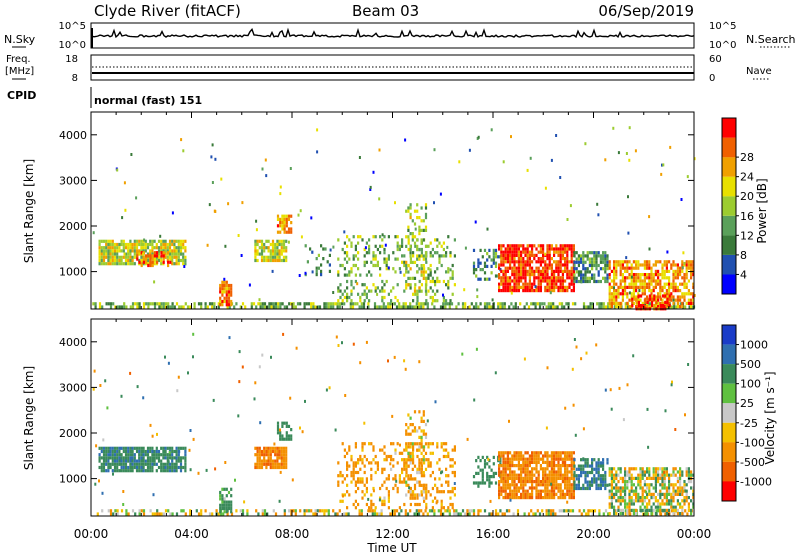 The height and width of the screenshot is (554, 800). What do you see at coordinates (729, 374) in the screenshot?
I see `colorbar-segment` at bounding box center [729, 374].